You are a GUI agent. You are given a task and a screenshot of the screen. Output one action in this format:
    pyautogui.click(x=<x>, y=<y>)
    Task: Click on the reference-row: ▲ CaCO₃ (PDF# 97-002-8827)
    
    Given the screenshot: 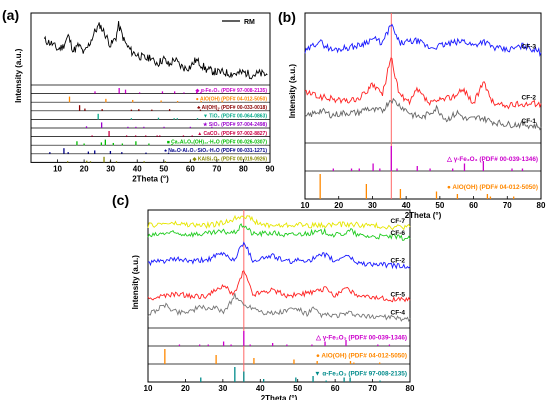 What is the action you would take?
    pyautogui.click(x=179, y=134)
    